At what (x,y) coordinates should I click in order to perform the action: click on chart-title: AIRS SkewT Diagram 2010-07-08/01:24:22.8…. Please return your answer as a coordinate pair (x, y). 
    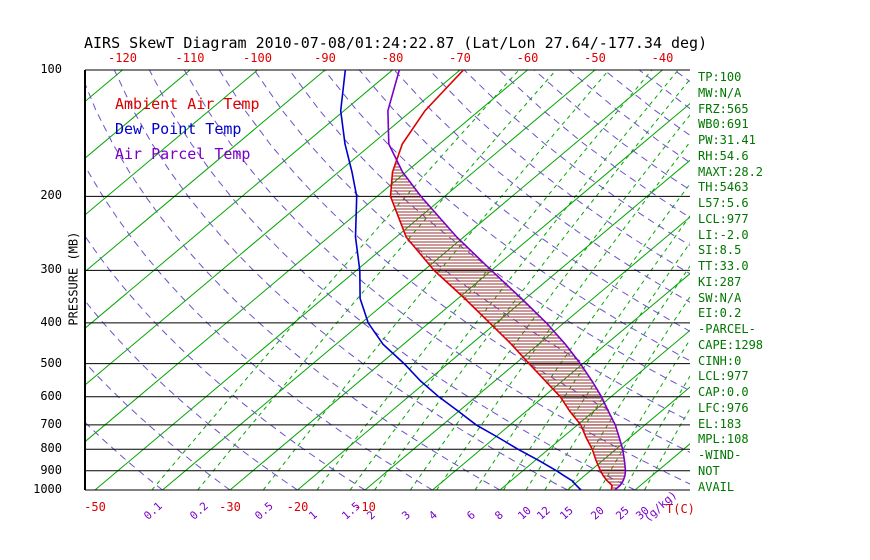
    Looking at the image, I should click on (396, 43).